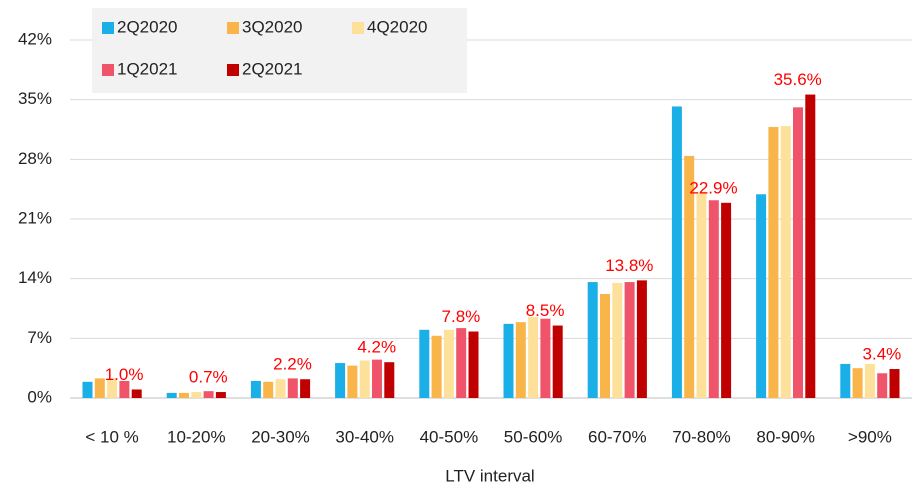 The height and width of the screenshot is (488, 923). I want to click on x-tick-label: 70-80%, so click(701, 436).